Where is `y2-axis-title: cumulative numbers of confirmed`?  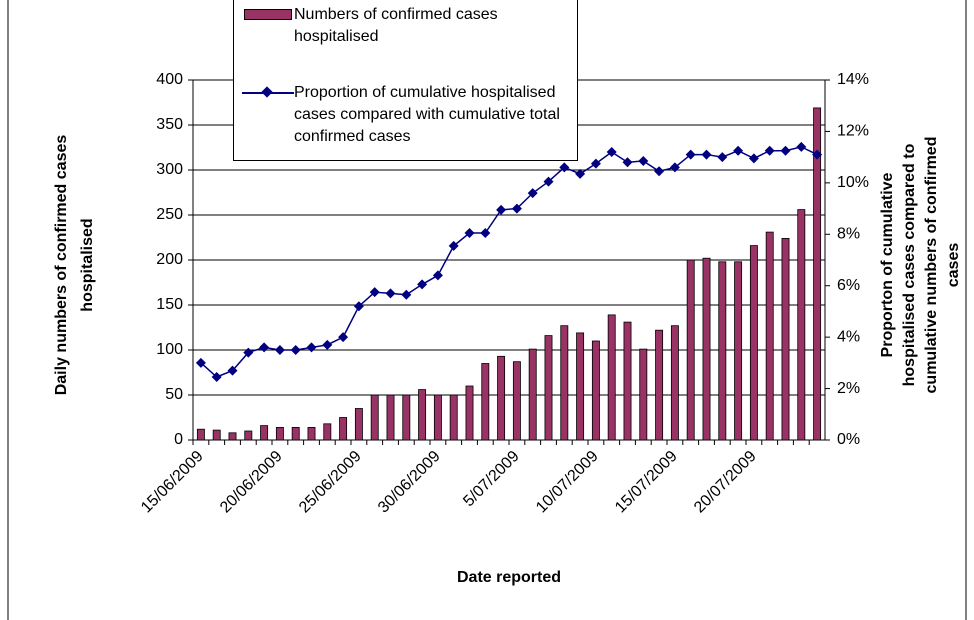 y2-axis-title: cumulative numbers of confirmed is located at coordinates (931, 265).